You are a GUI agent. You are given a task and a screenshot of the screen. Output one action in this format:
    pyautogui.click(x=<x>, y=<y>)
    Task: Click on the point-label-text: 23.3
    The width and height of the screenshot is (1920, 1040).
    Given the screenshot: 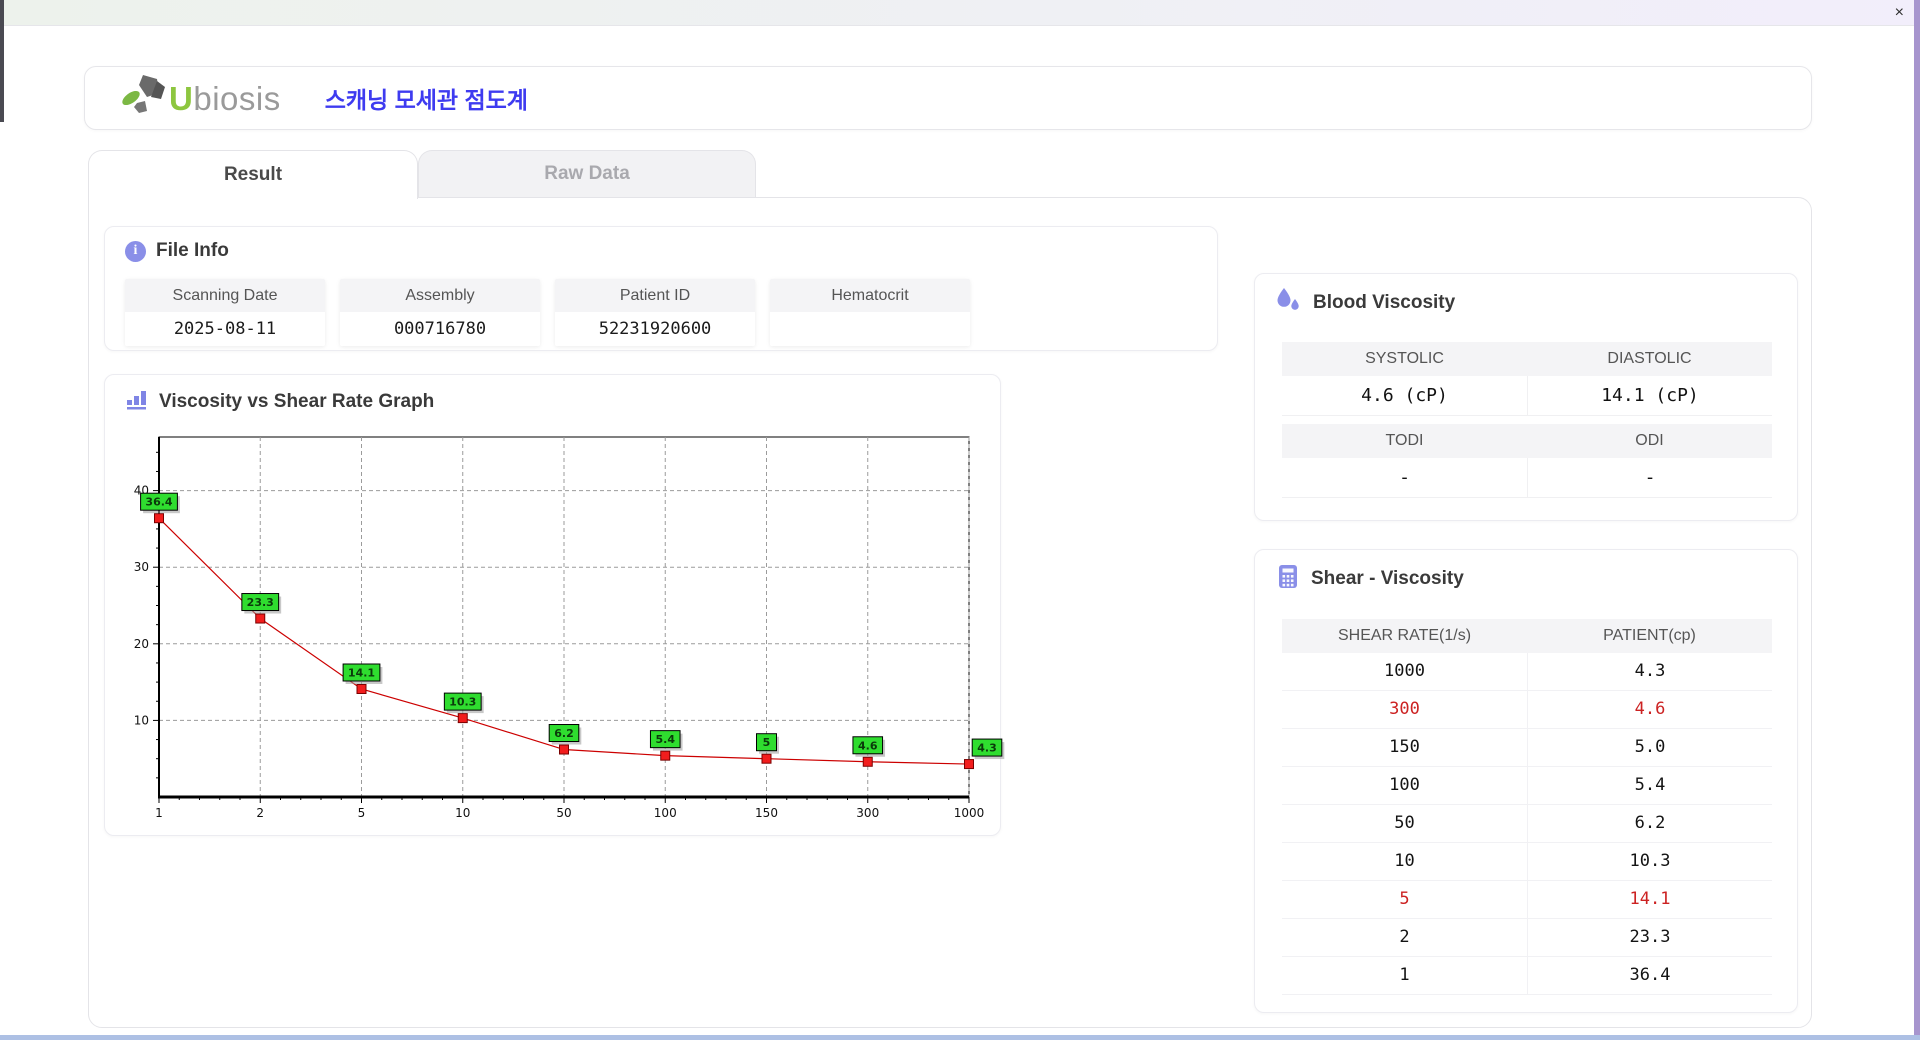 What is the action you would take?
    pyautogui.click(x=260, y=602)
    